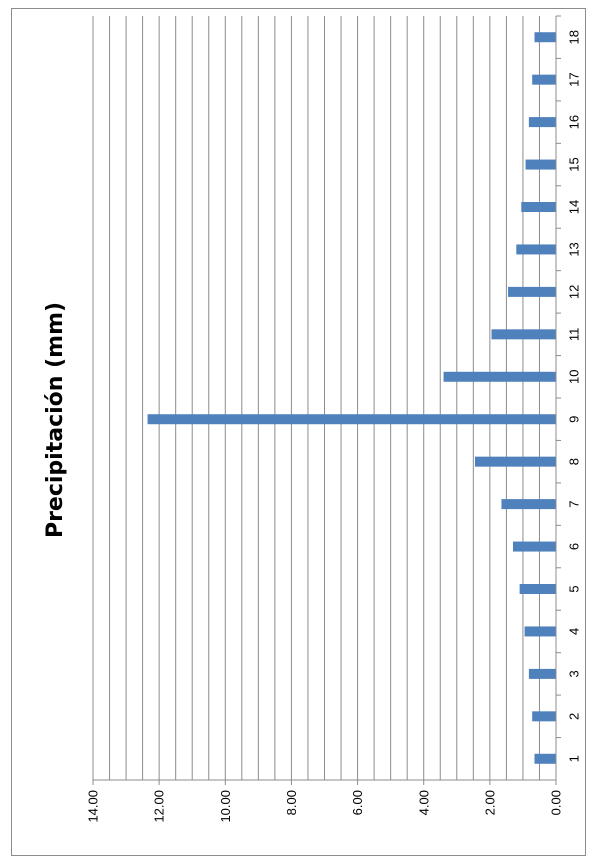 This screenshot has width=598, height=864. What do you see at coordinates (423, 802) in the screenshot?
I see `value-tick-label: 4.00` at bounding box center [423, 802].